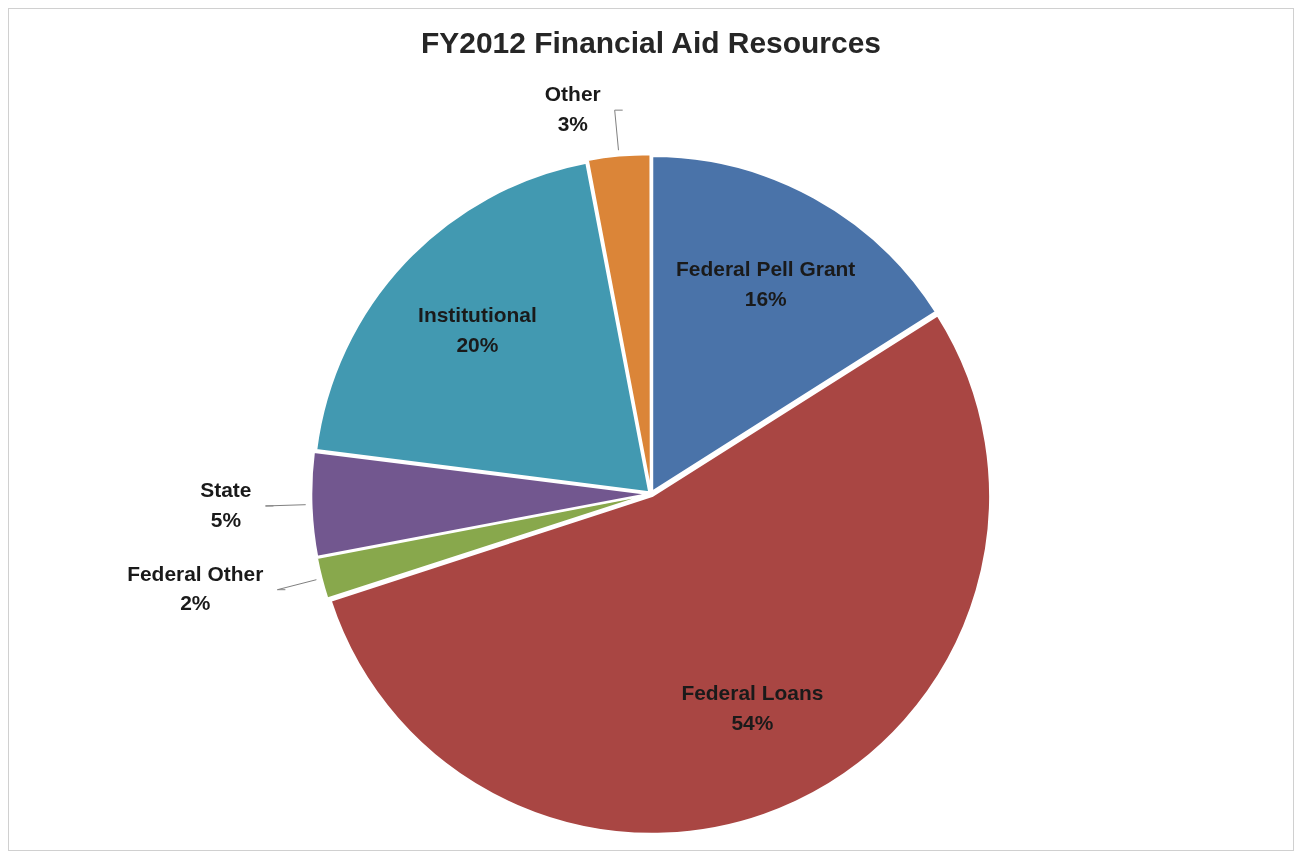 The image size is (1304, 861). Describe the element at coordinates (651, 43) in the screenshot. I see `chart-title: FY2012 Financial Aid Resources` at that location.